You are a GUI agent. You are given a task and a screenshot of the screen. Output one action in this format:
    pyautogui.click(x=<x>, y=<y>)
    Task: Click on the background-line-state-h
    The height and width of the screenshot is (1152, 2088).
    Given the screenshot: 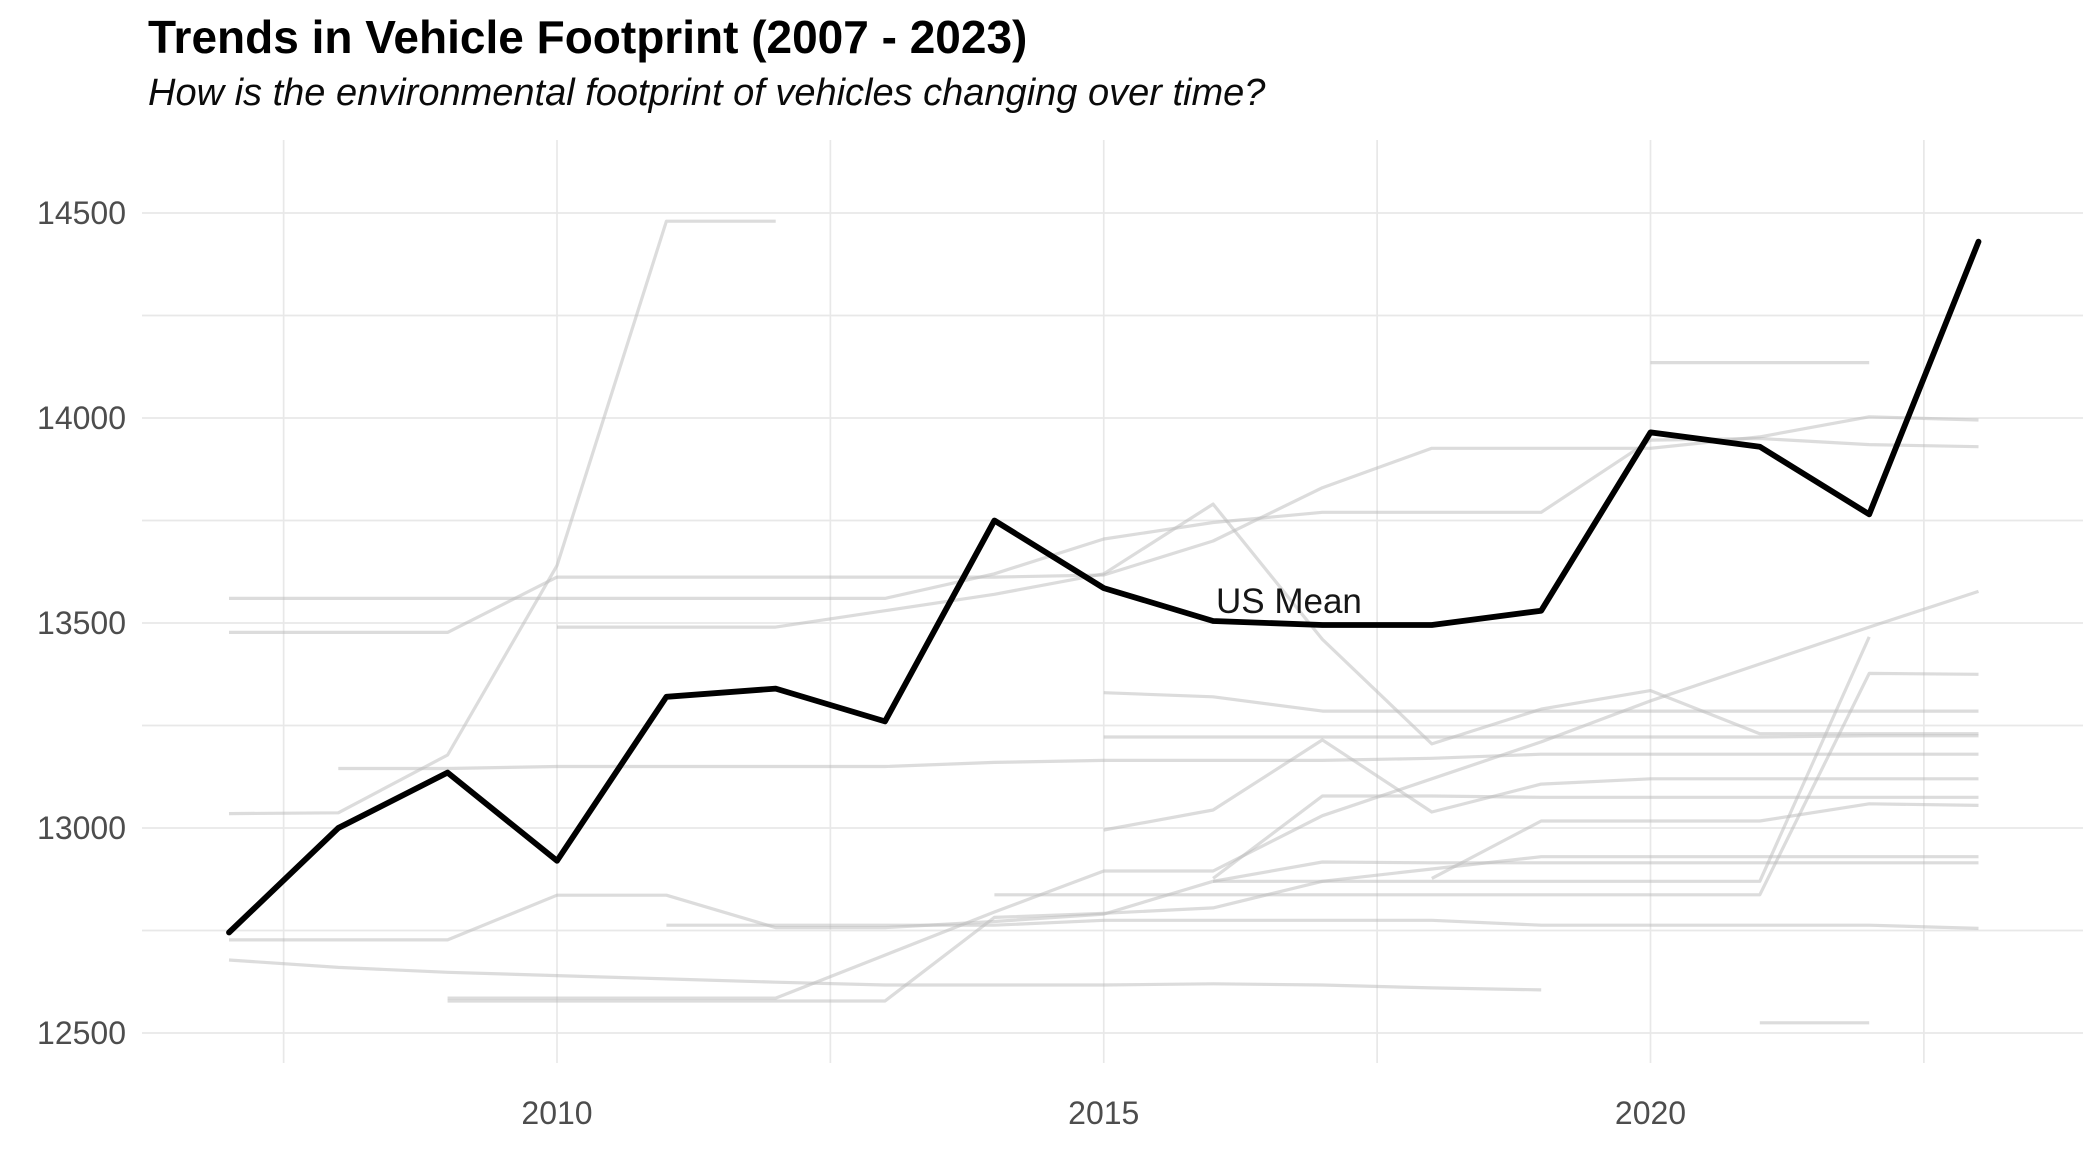 What is the action you would take?
    pyautogui.click(x=1486, y=784)
    